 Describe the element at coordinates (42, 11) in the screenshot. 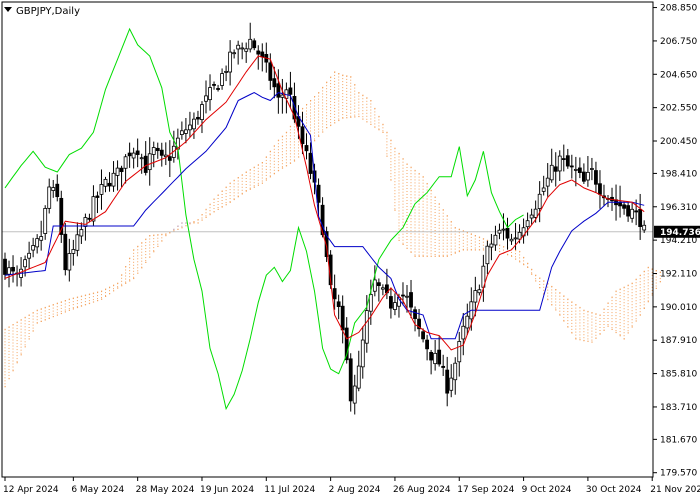

I see `chart-header: GBPJPY,Daily` at that location.